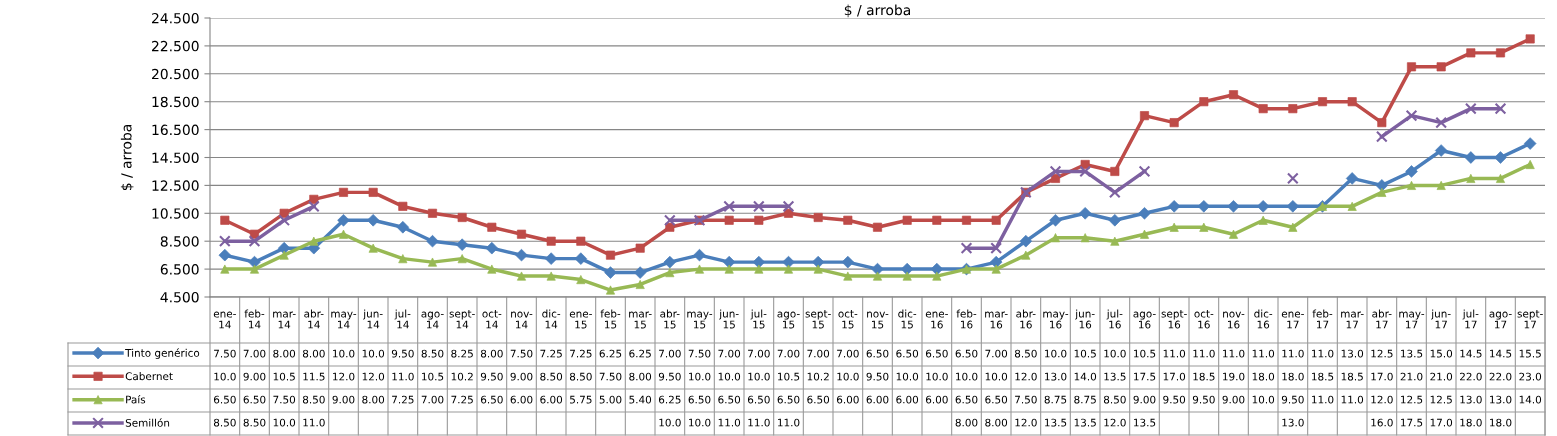  Describe the element at coordinates (284, 320) in the screenshot. I see `x-tick-label: mar-14` at that location.